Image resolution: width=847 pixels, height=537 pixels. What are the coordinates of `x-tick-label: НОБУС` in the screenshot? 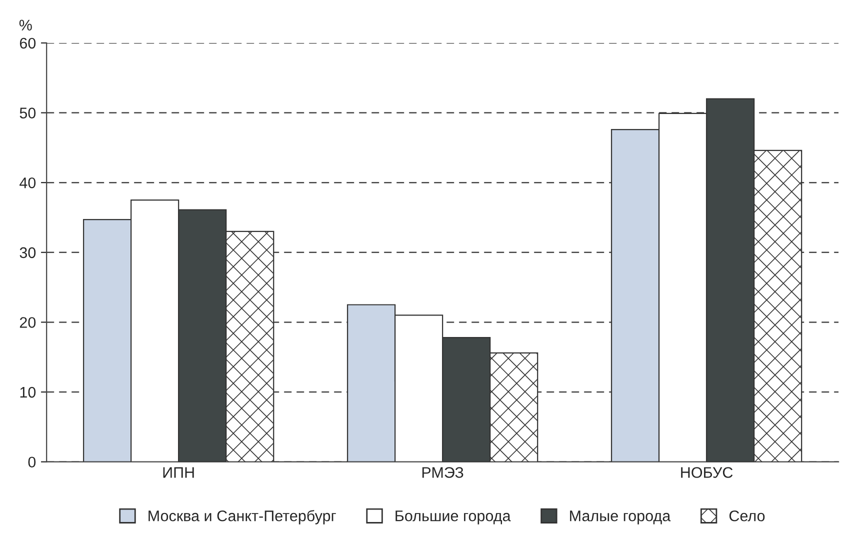 It's located at (707, 472).